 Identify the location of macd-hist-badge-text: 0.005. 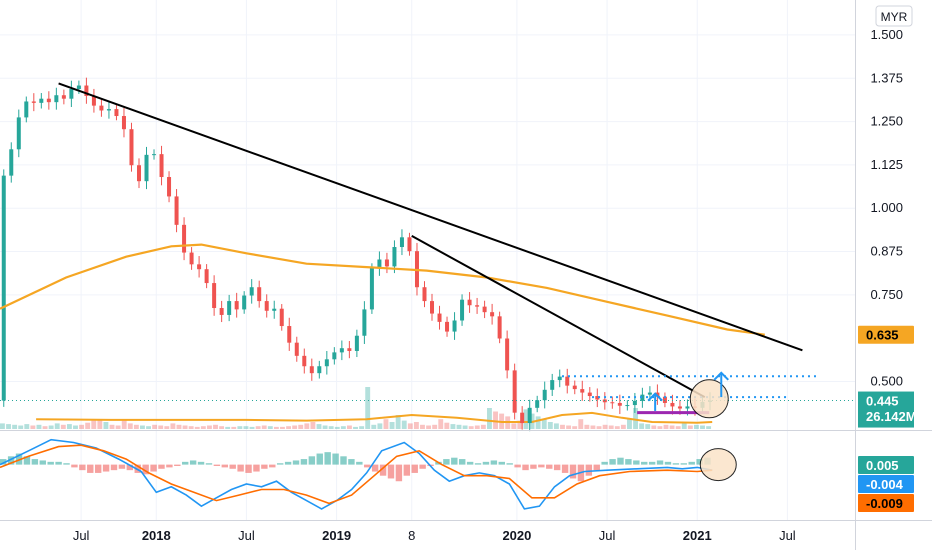
(882, 465).